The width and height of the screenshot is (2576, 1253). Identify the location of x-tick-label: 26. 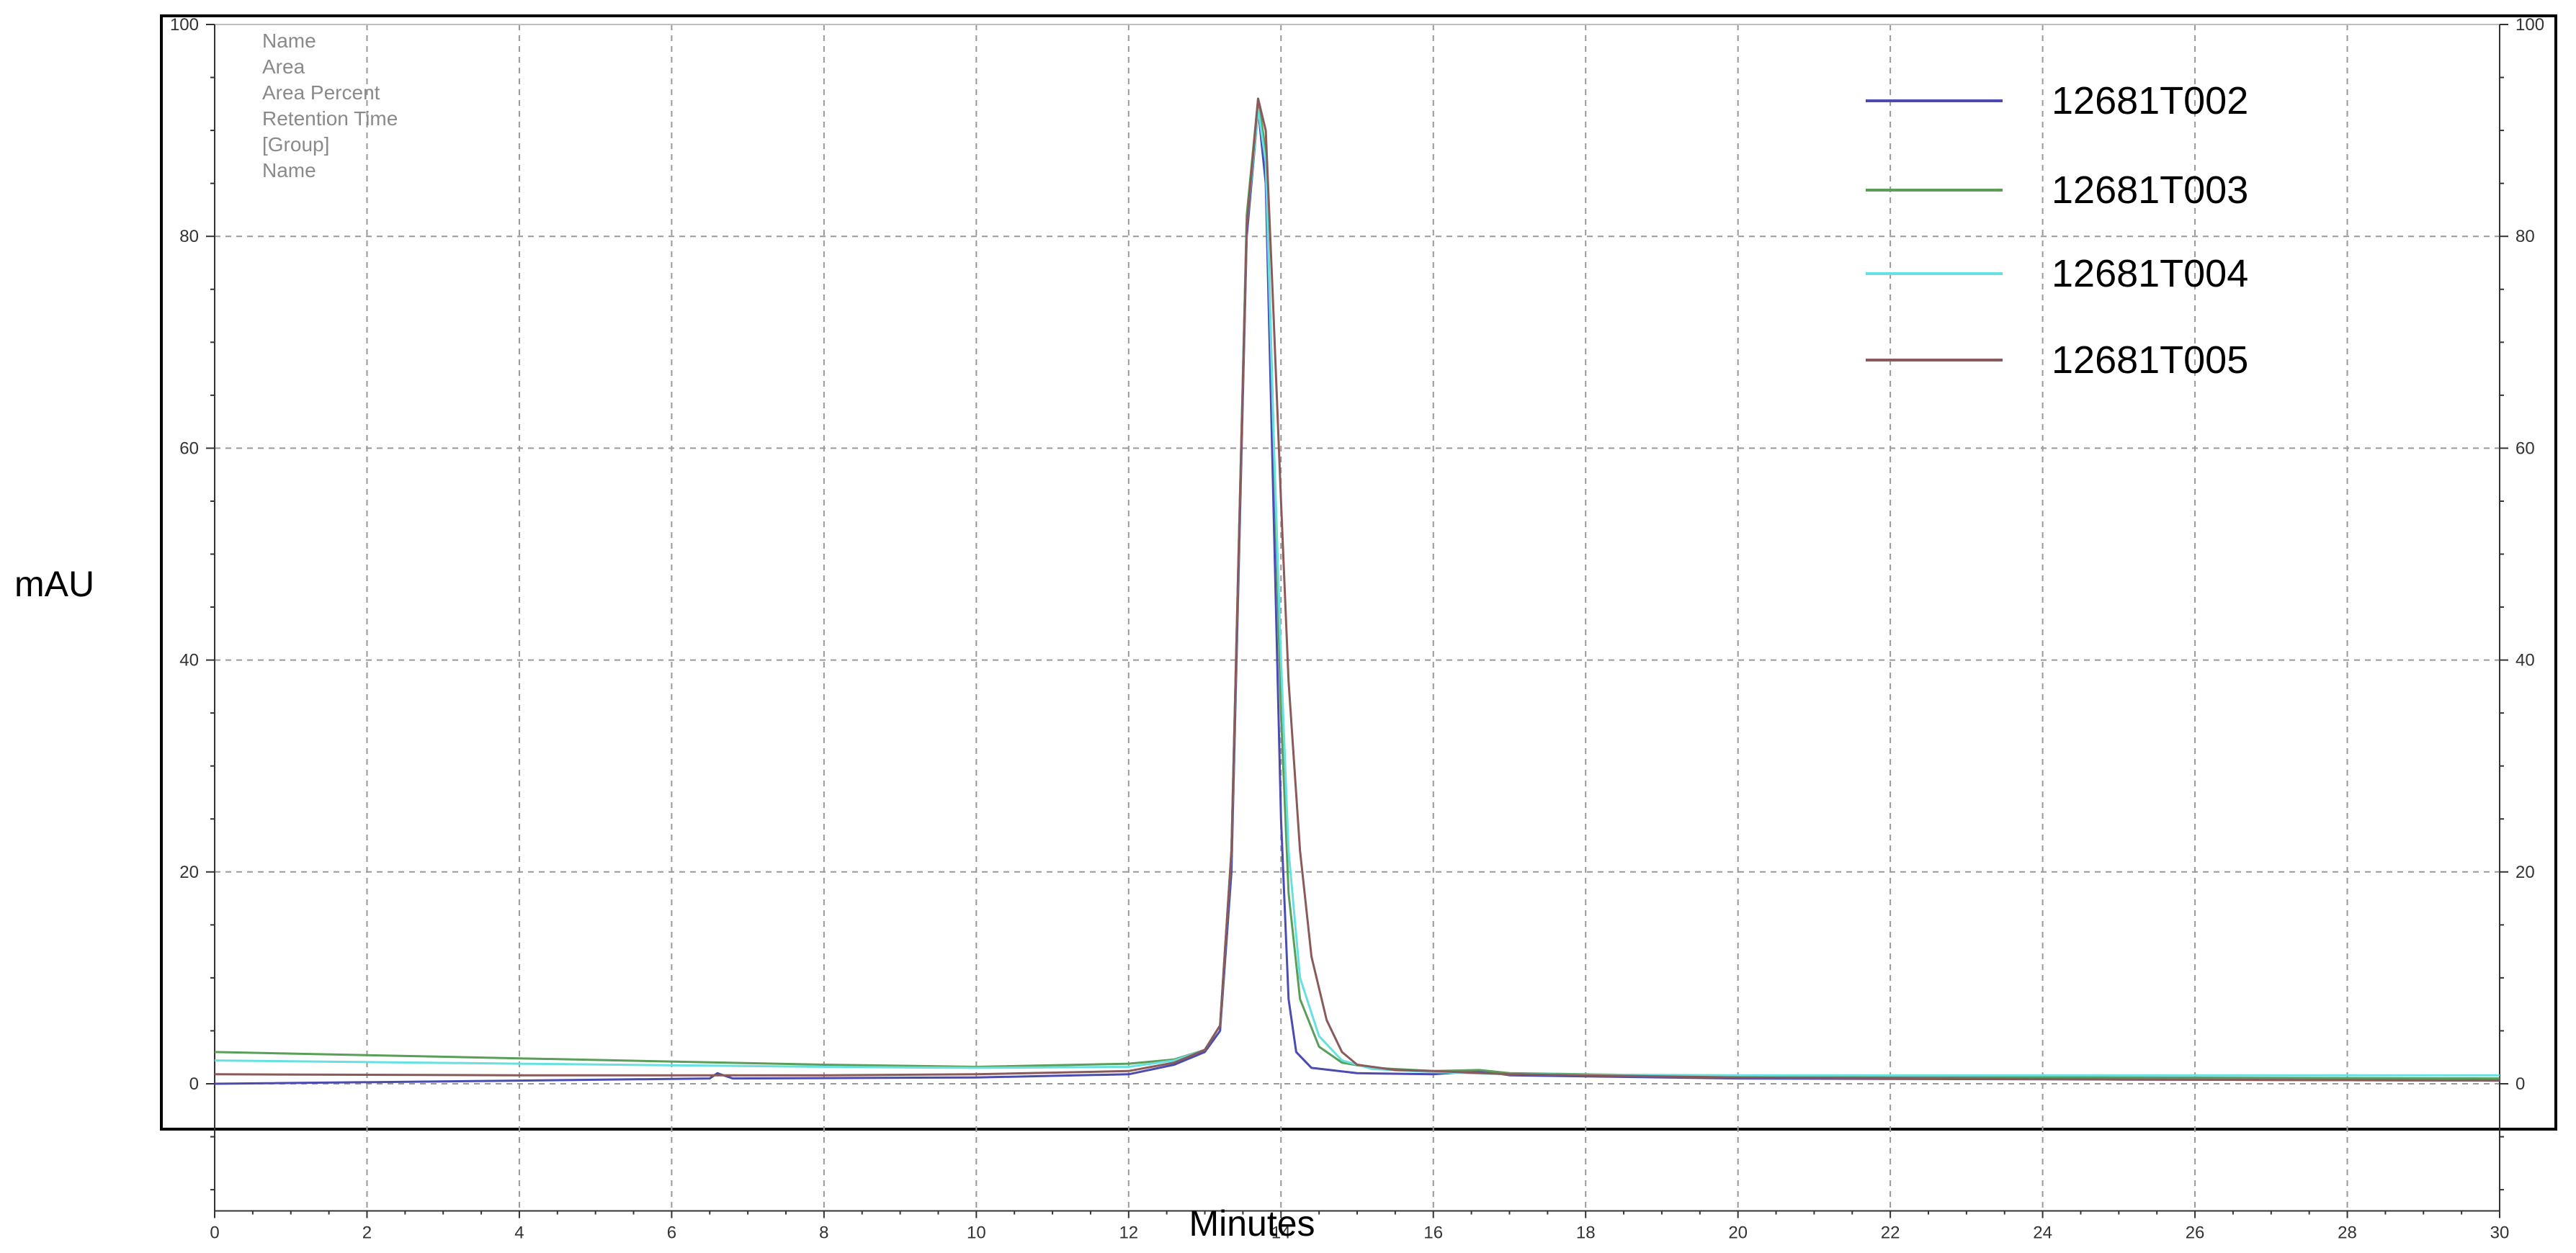
(2195, 1233).